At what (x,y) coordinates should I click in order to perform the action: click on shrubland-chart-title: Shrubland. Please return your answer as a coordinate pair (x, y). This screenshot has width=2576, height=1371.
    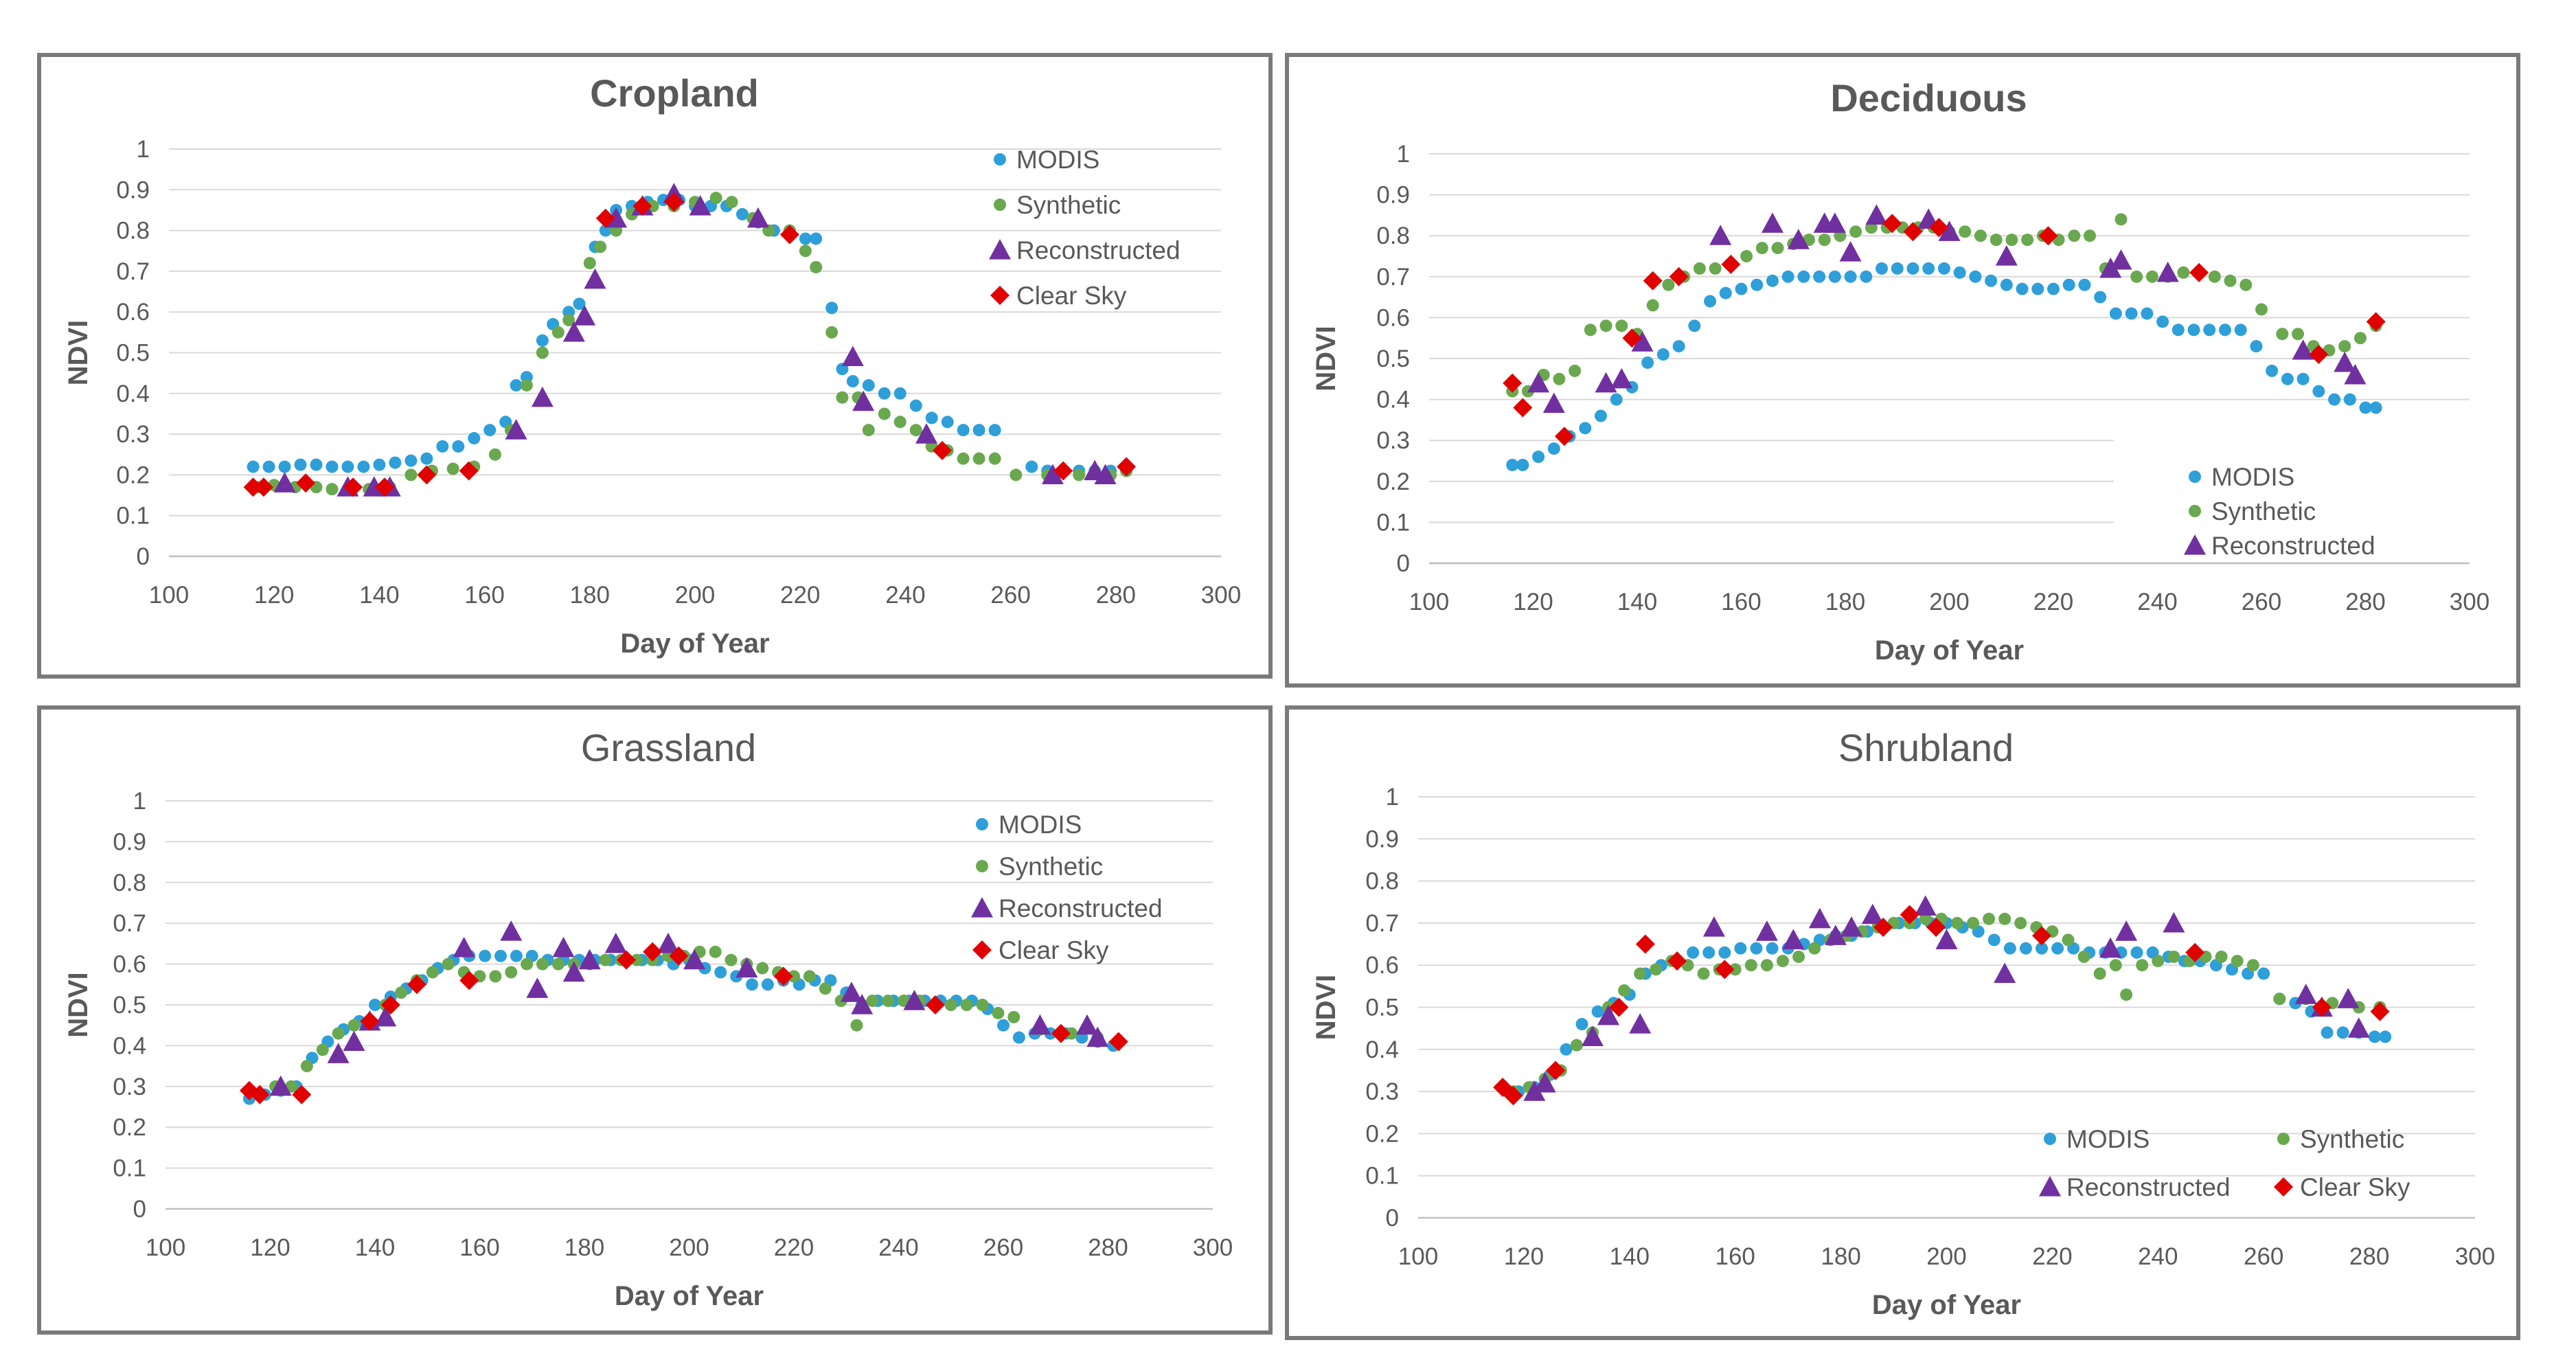
    Looking at the image, I should click on (1926, 747).